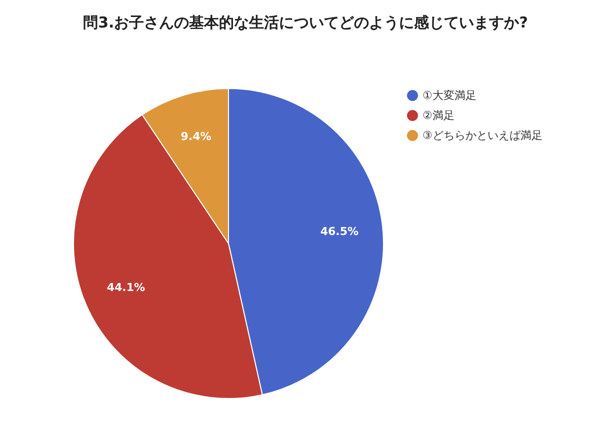  I want to click on legend-label: ③どちらかといえば満足, so click(482, 135).